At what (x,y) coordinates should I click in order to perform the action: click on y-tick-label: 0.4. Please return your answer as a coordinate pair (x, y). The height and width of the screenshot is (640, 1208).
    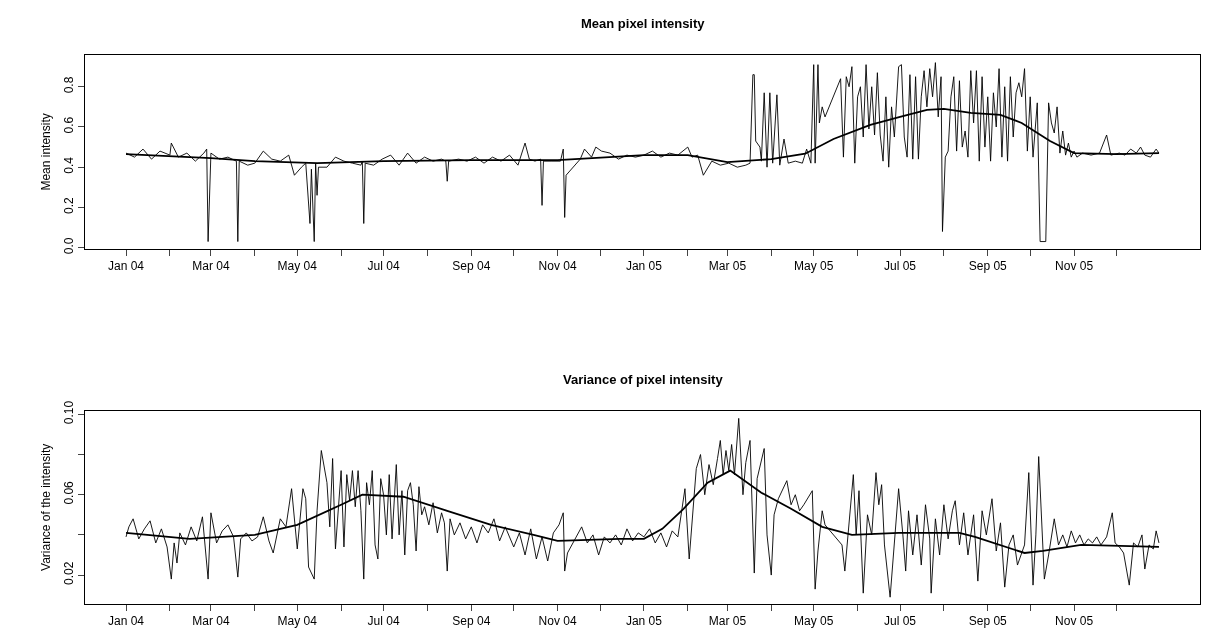
    Looking at the image, I should click on (69, 165).